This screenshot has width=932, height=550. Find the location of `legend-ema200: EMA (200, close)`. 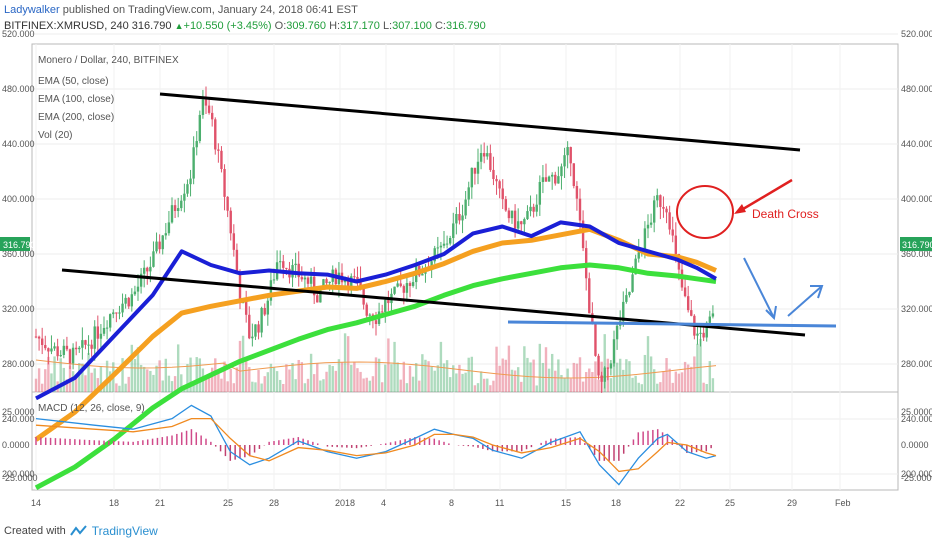

legend-ema200: EMA (200, close) is located at coordinates (76, 117).